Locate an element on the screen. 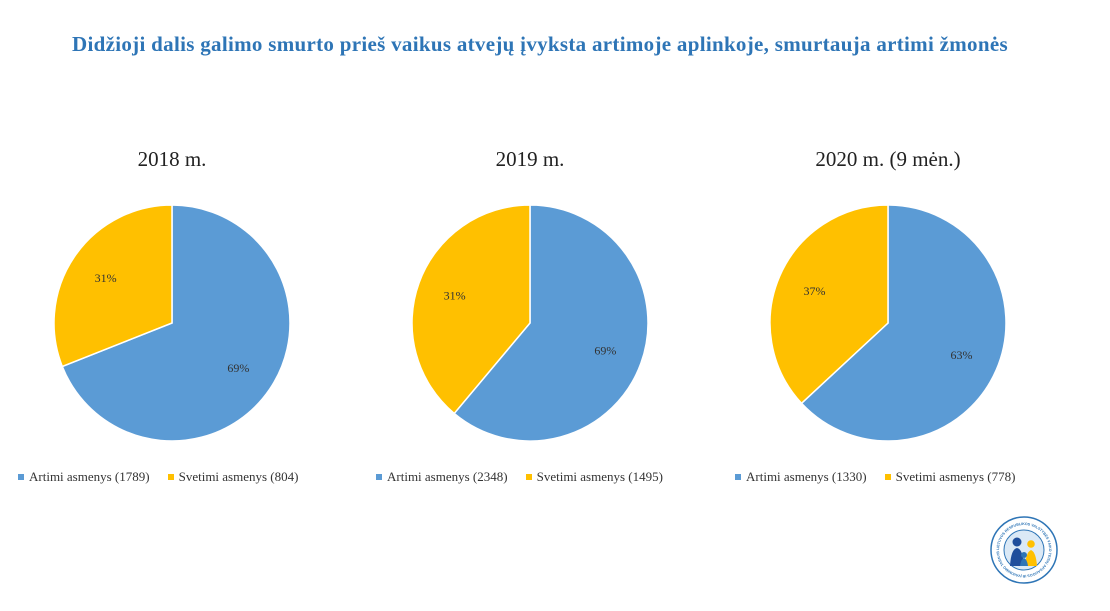 This screenshot has width=1110, height=611. legend-label-artimi: Artimi asmenys (1330) is located at coordinates (806, 476).